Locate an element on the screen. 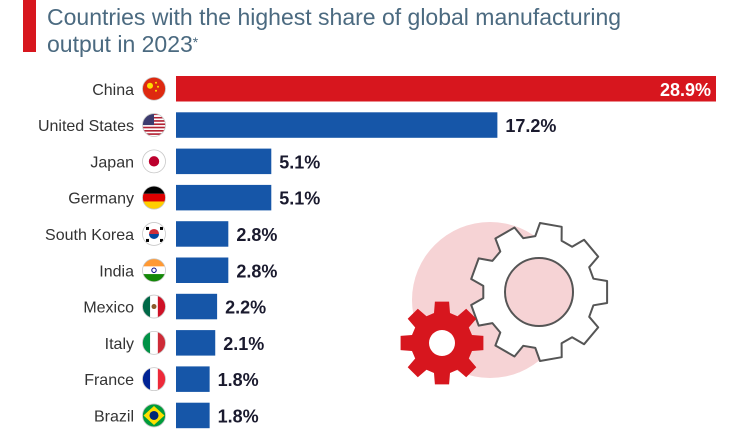  germany-red is located at coordinates (154, 197).